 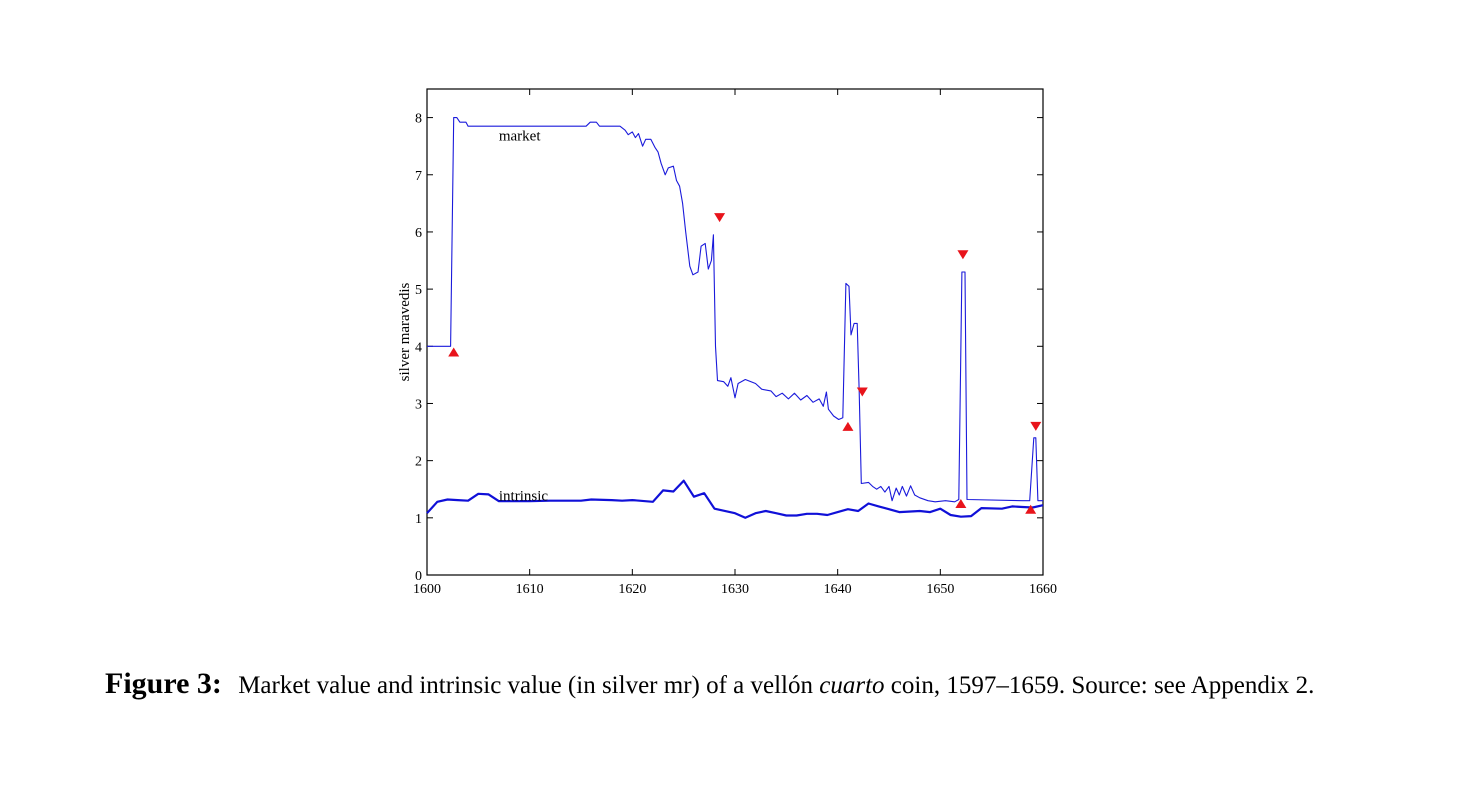 What do you see at coordinates (418, 119) in the screenshot?
I see `y-tick-label: 8` at bounding box center [418, 119].